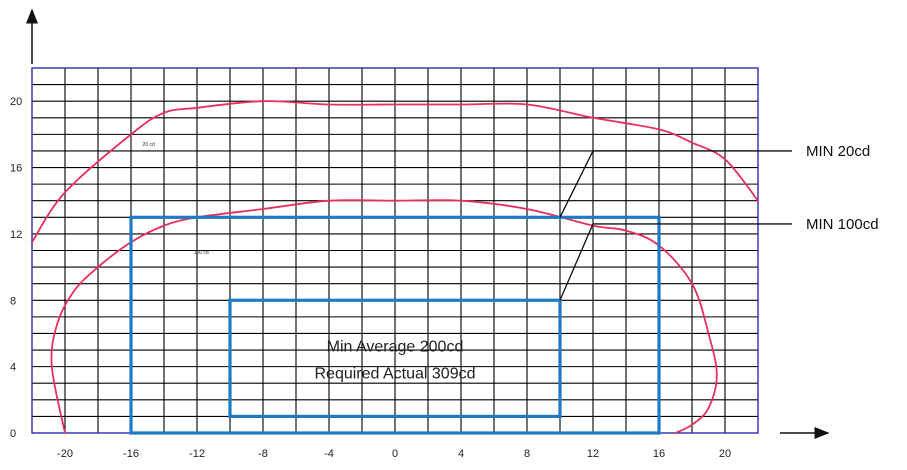  What do you see at coordinates (395, 358) in the screenshot?
I see `inner-box` at bounding box center [395, 358].